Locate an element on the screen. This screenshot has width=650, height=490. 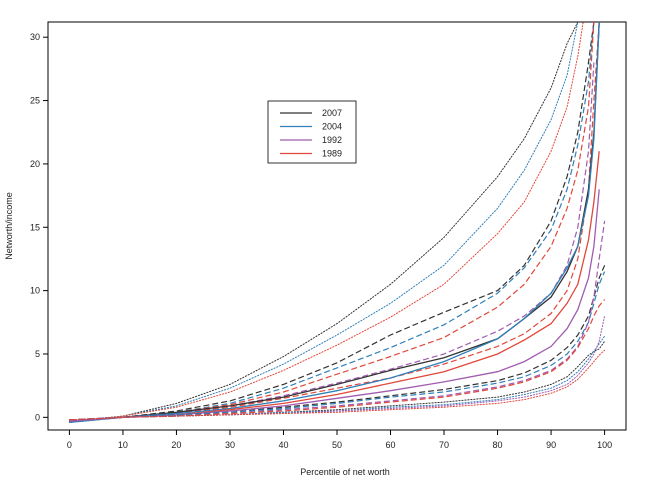
x-axis: 0 10 20 30 40 50 60 70 80 90 100 is located at coordinates (339, 440).